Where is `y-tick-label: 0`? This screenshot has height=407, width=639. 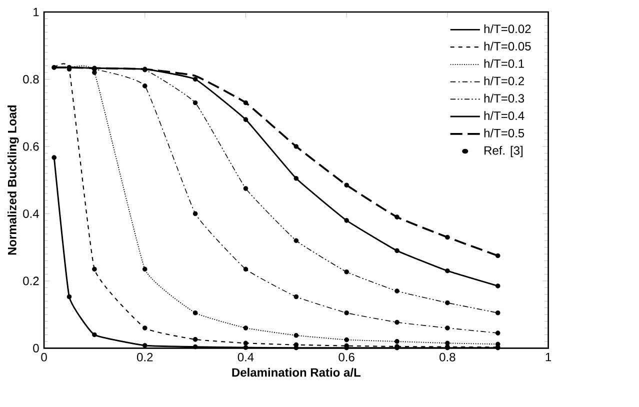
y-tick-label: 0 is located at coordinates (36, 348).